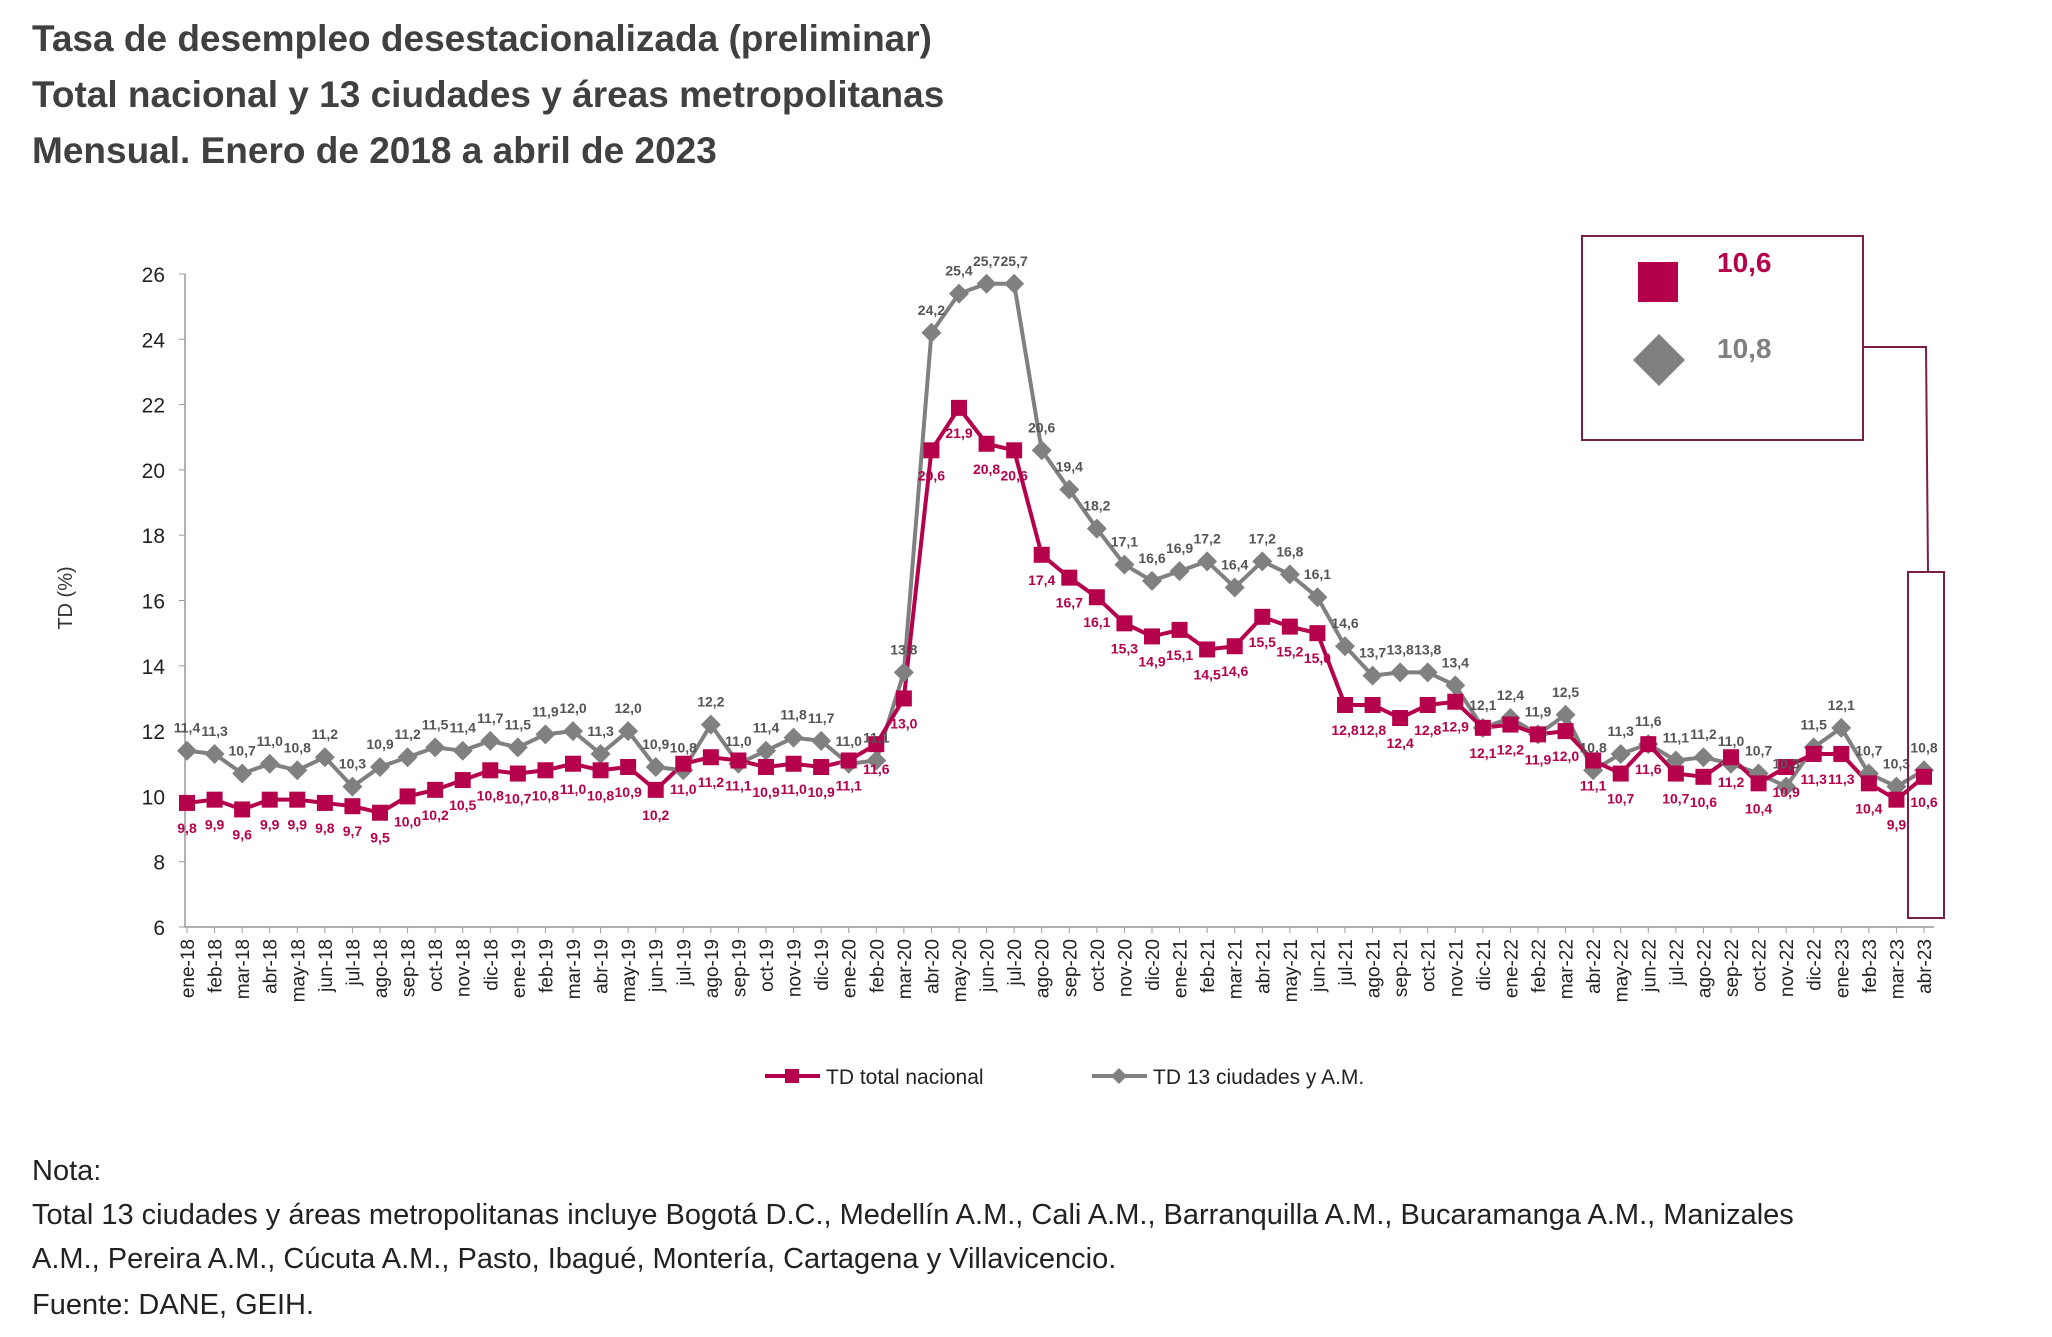  Describe the element at coordinates (1262, 642) in the screenshot. I see `data-label-national: 15,5` at that location.